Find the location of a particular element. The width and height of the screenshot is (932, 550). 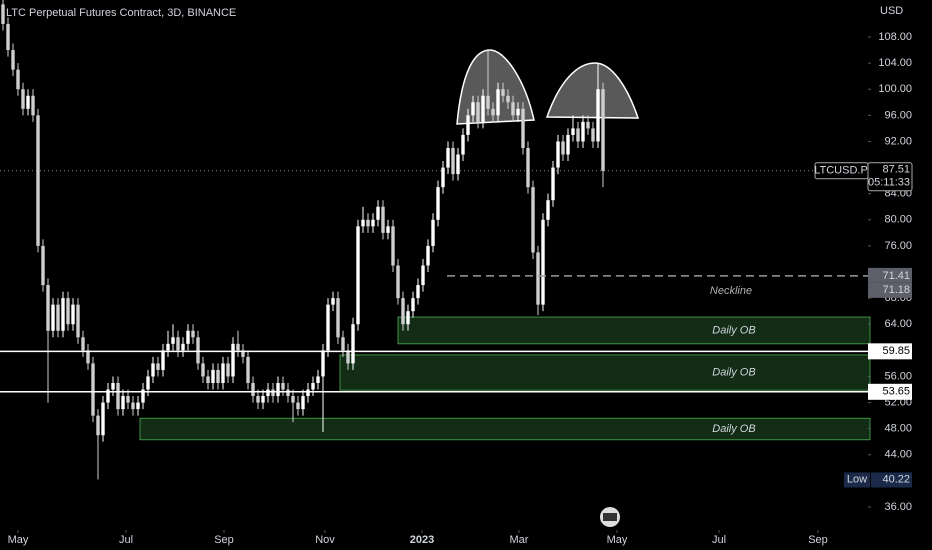

order-block-zone is located at coordinates (634, 330).